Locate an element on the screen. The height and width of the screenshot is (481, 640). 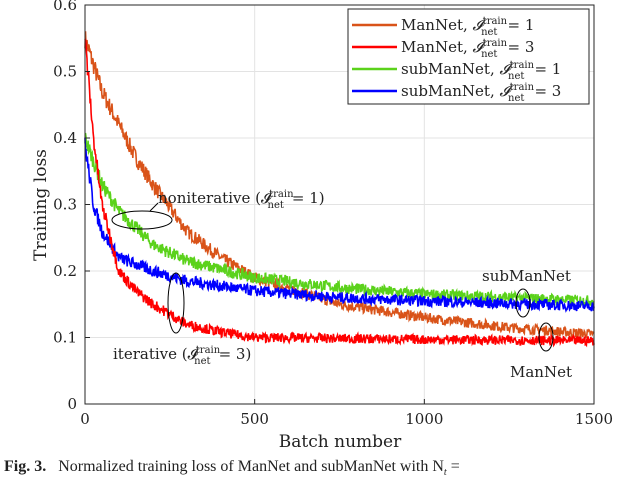
x-tick-label: 1500 is located at coordinates (594, 419).